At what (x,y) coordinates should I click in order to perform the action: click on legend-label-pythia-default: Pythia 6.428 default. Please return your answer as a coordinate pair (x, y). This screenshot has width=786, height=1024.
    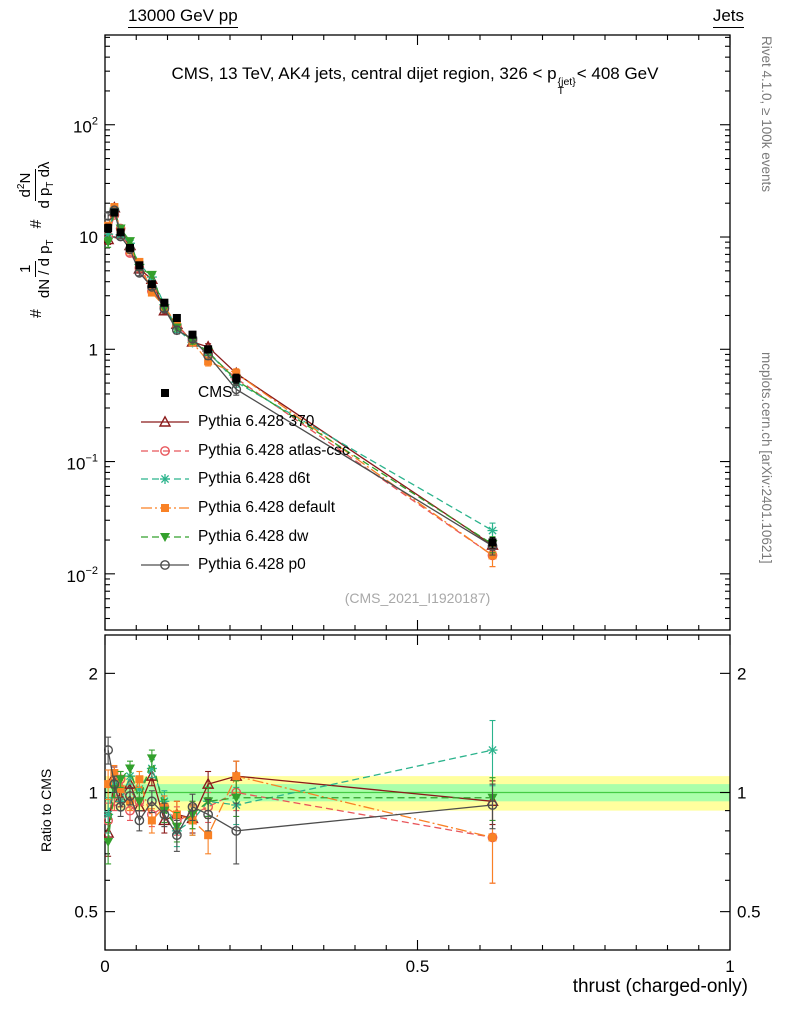
    Looking at the image, I should click on (267, 508).